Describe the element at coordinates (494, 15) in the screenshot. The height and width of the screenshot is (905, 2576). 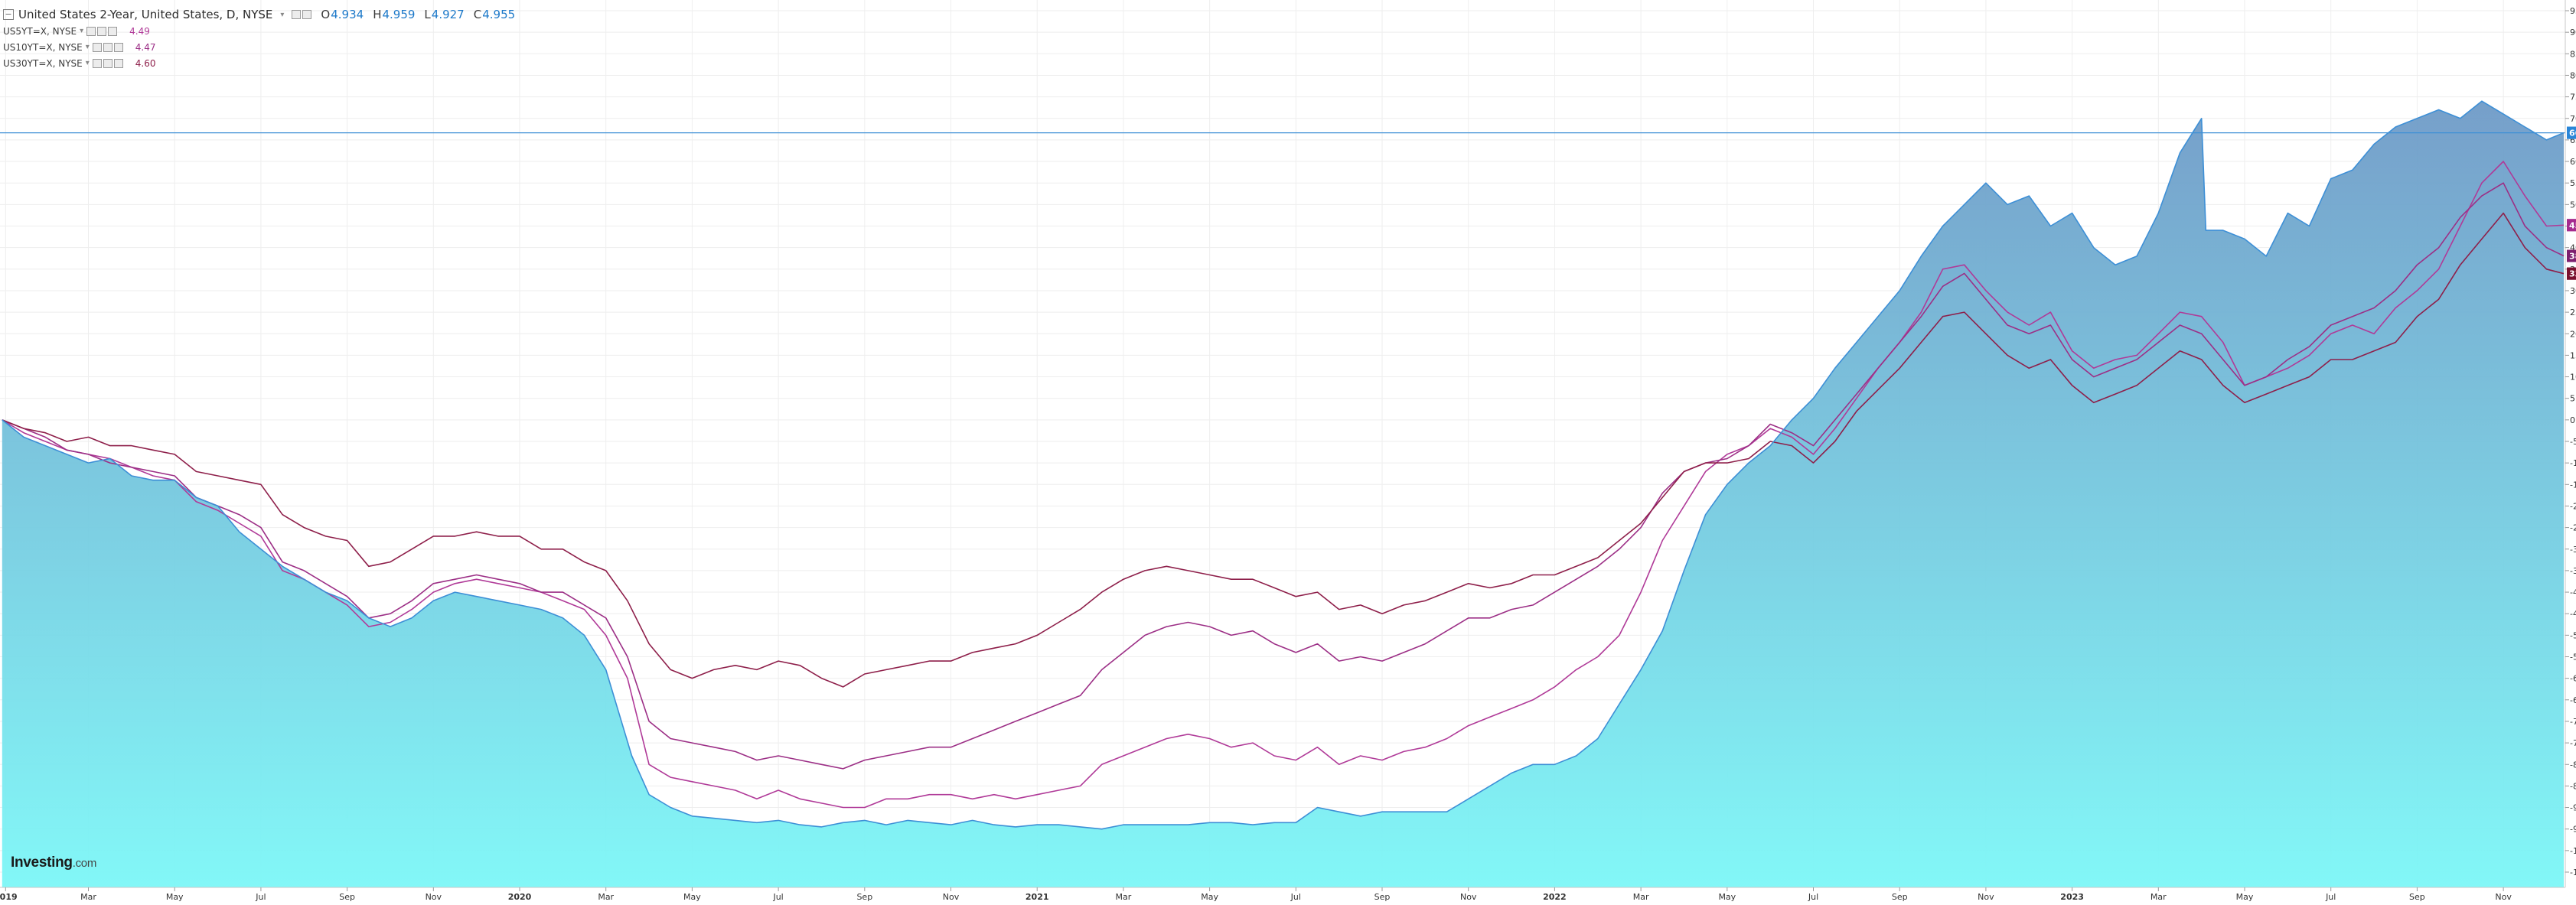
I see `close-value: C4.955` at that location.